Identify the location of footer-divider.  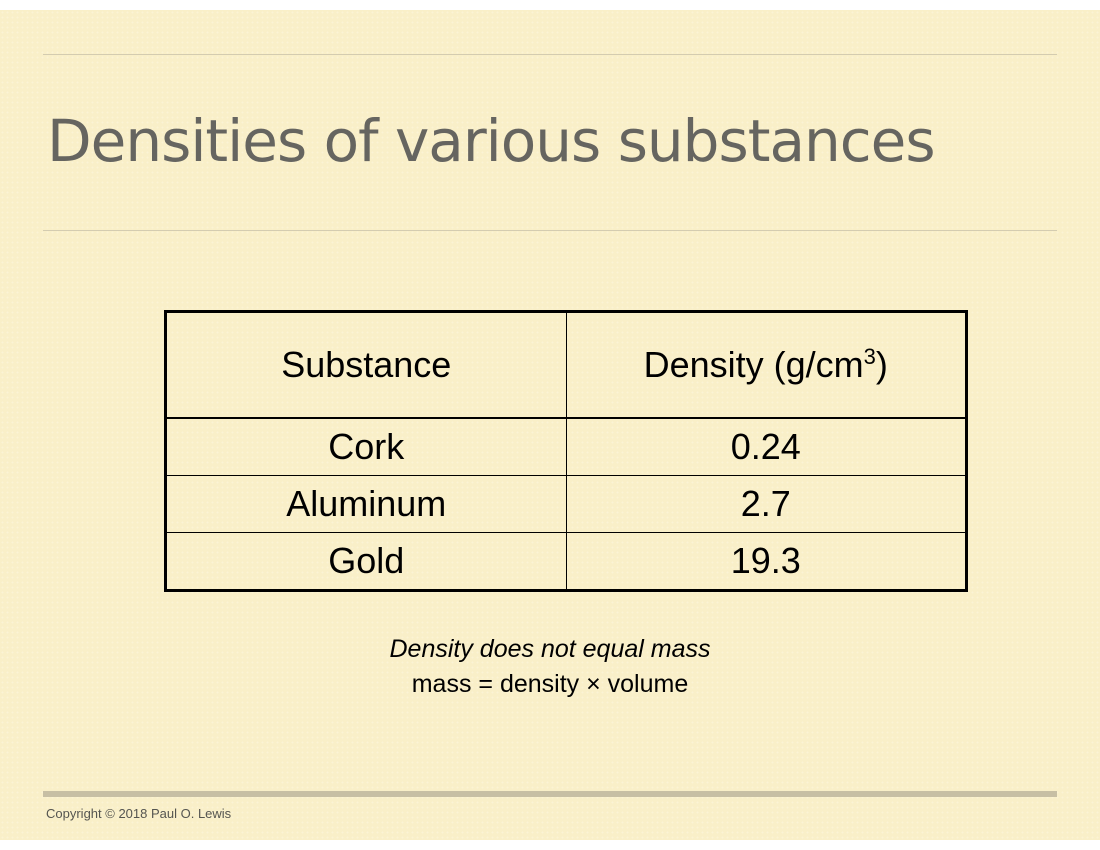
(550, 794).